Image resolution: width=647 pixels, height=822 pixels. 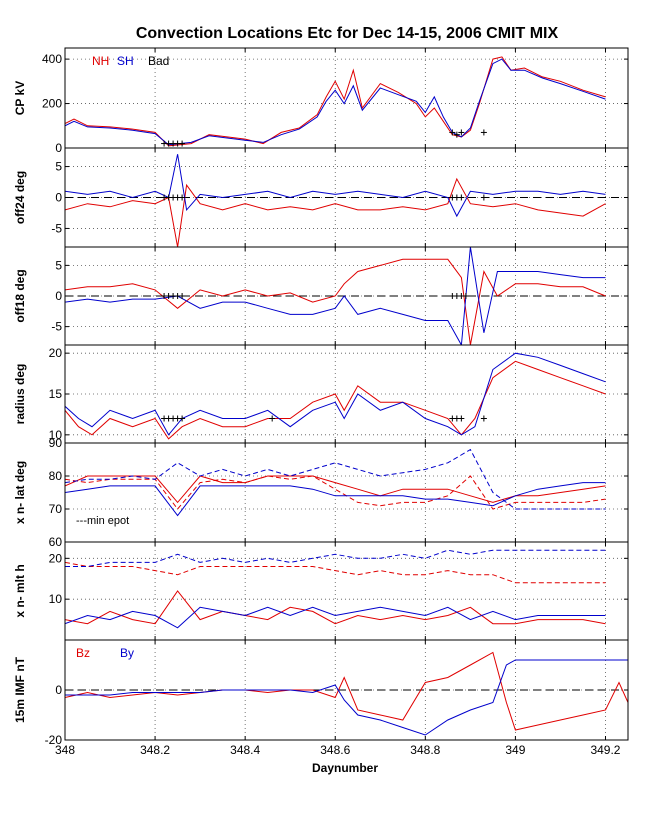 What do you see at coordinates (20, 295) in the screenshot?
I see `y-axis-label: off18 deg` at bounding box center [20, 295].